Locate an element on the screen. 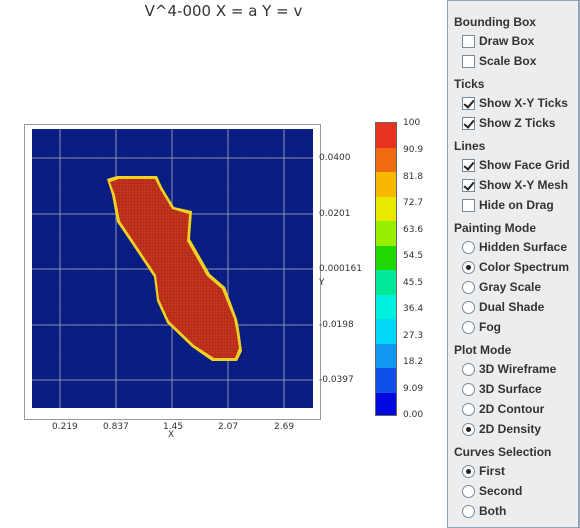  option-label: Show Z Ticks is located at coordinates (517, 123).